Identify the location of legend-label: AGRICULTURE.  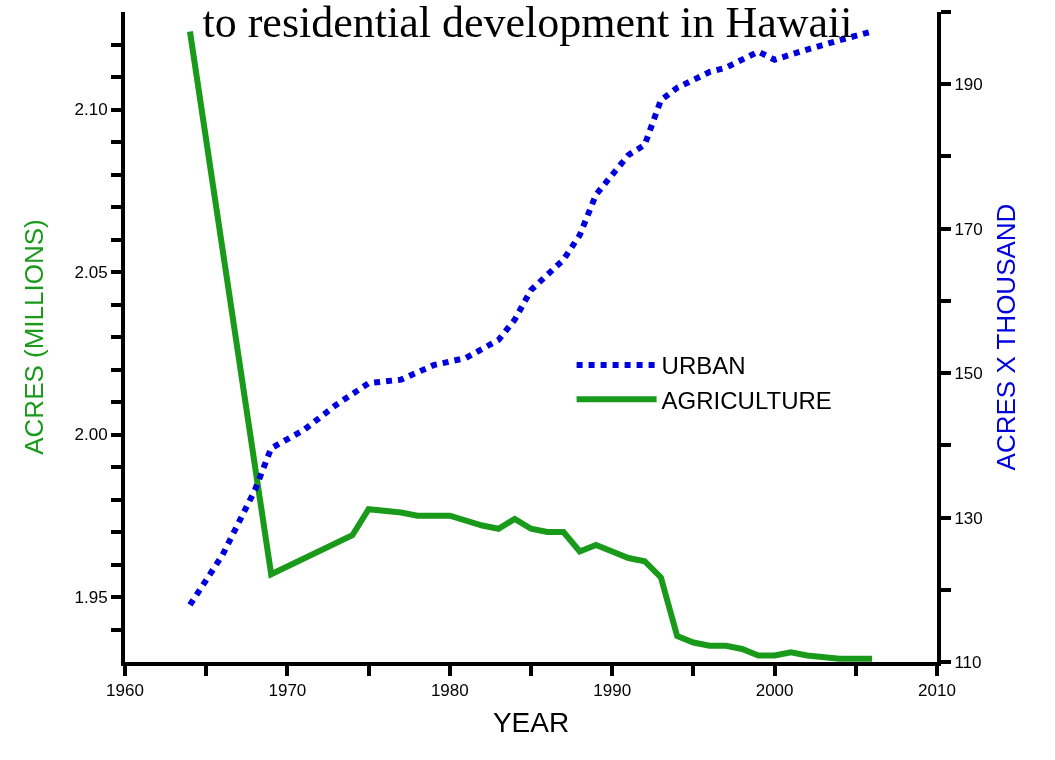
(746, 400).